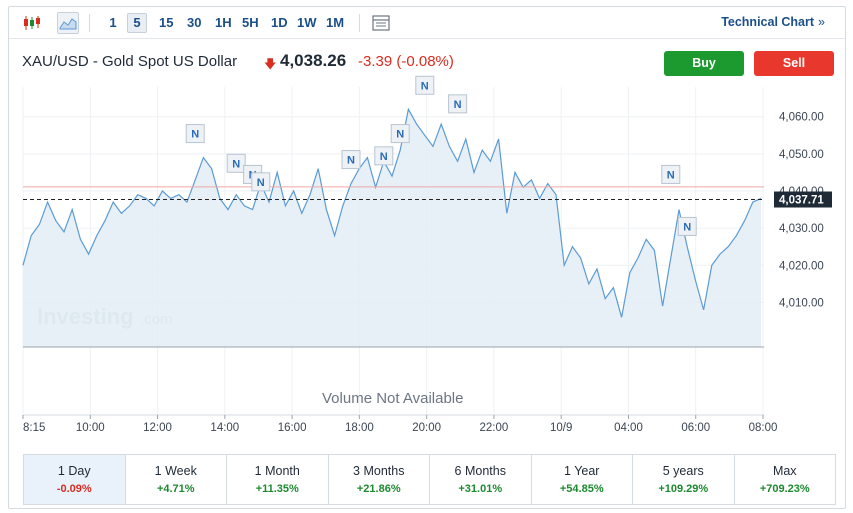  I want to click on timeframe-1: 1, so click(113, 22).